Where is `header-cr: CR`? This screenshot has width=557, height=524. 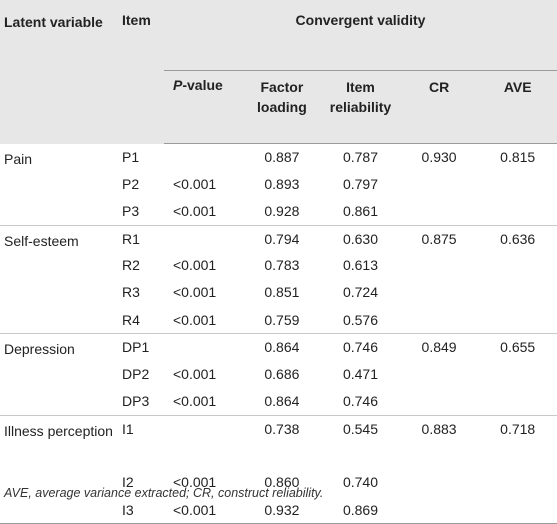
header-cr: CR is located at coordinates (439, 107).